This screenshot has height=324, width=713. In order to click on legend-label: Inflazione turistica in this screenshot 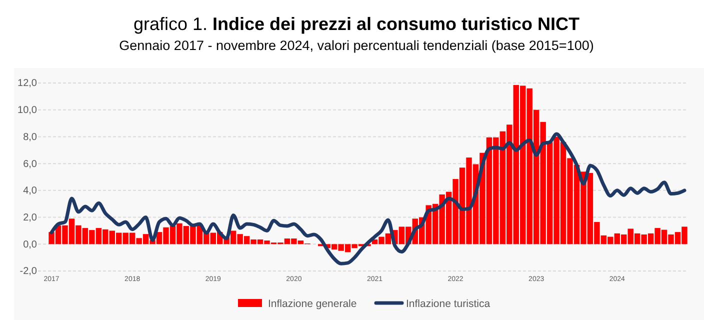, I will do `click(448, 304)`.